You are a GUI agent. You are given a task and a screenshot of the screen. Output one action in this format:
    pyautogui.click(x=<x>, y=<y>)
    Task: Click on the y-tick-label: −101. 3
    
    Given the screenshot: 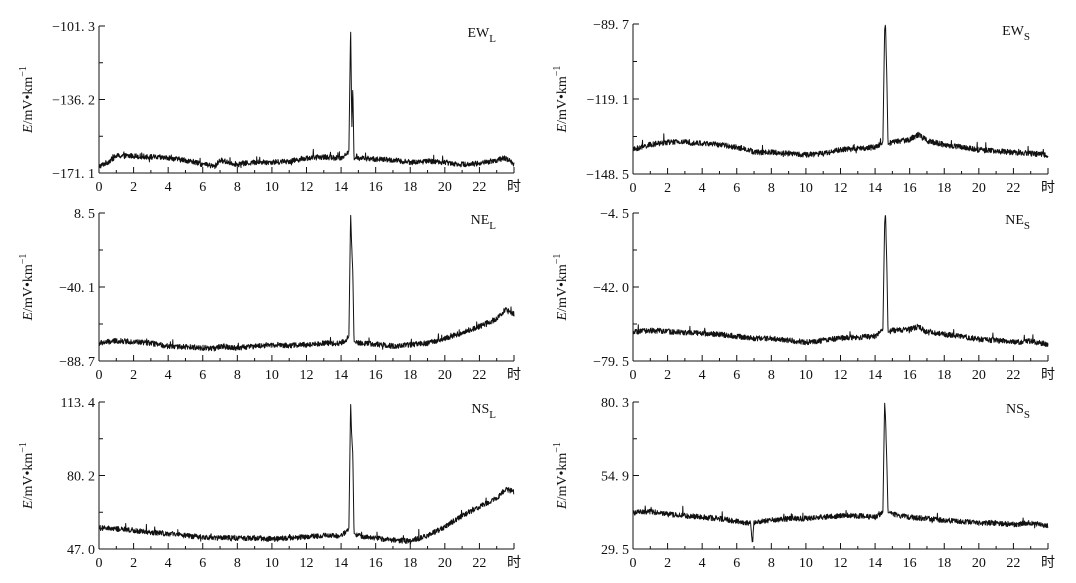 What is the action you would take?
    pyautogui.click(x=73, y=27)
    